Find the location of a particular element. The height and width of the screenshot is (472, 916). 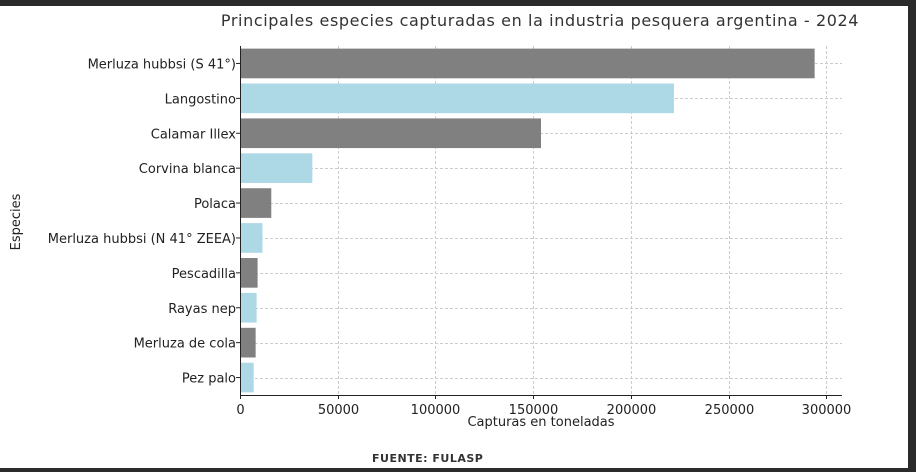

x-tick-label: 250000 is located at coordinates (730, 410).